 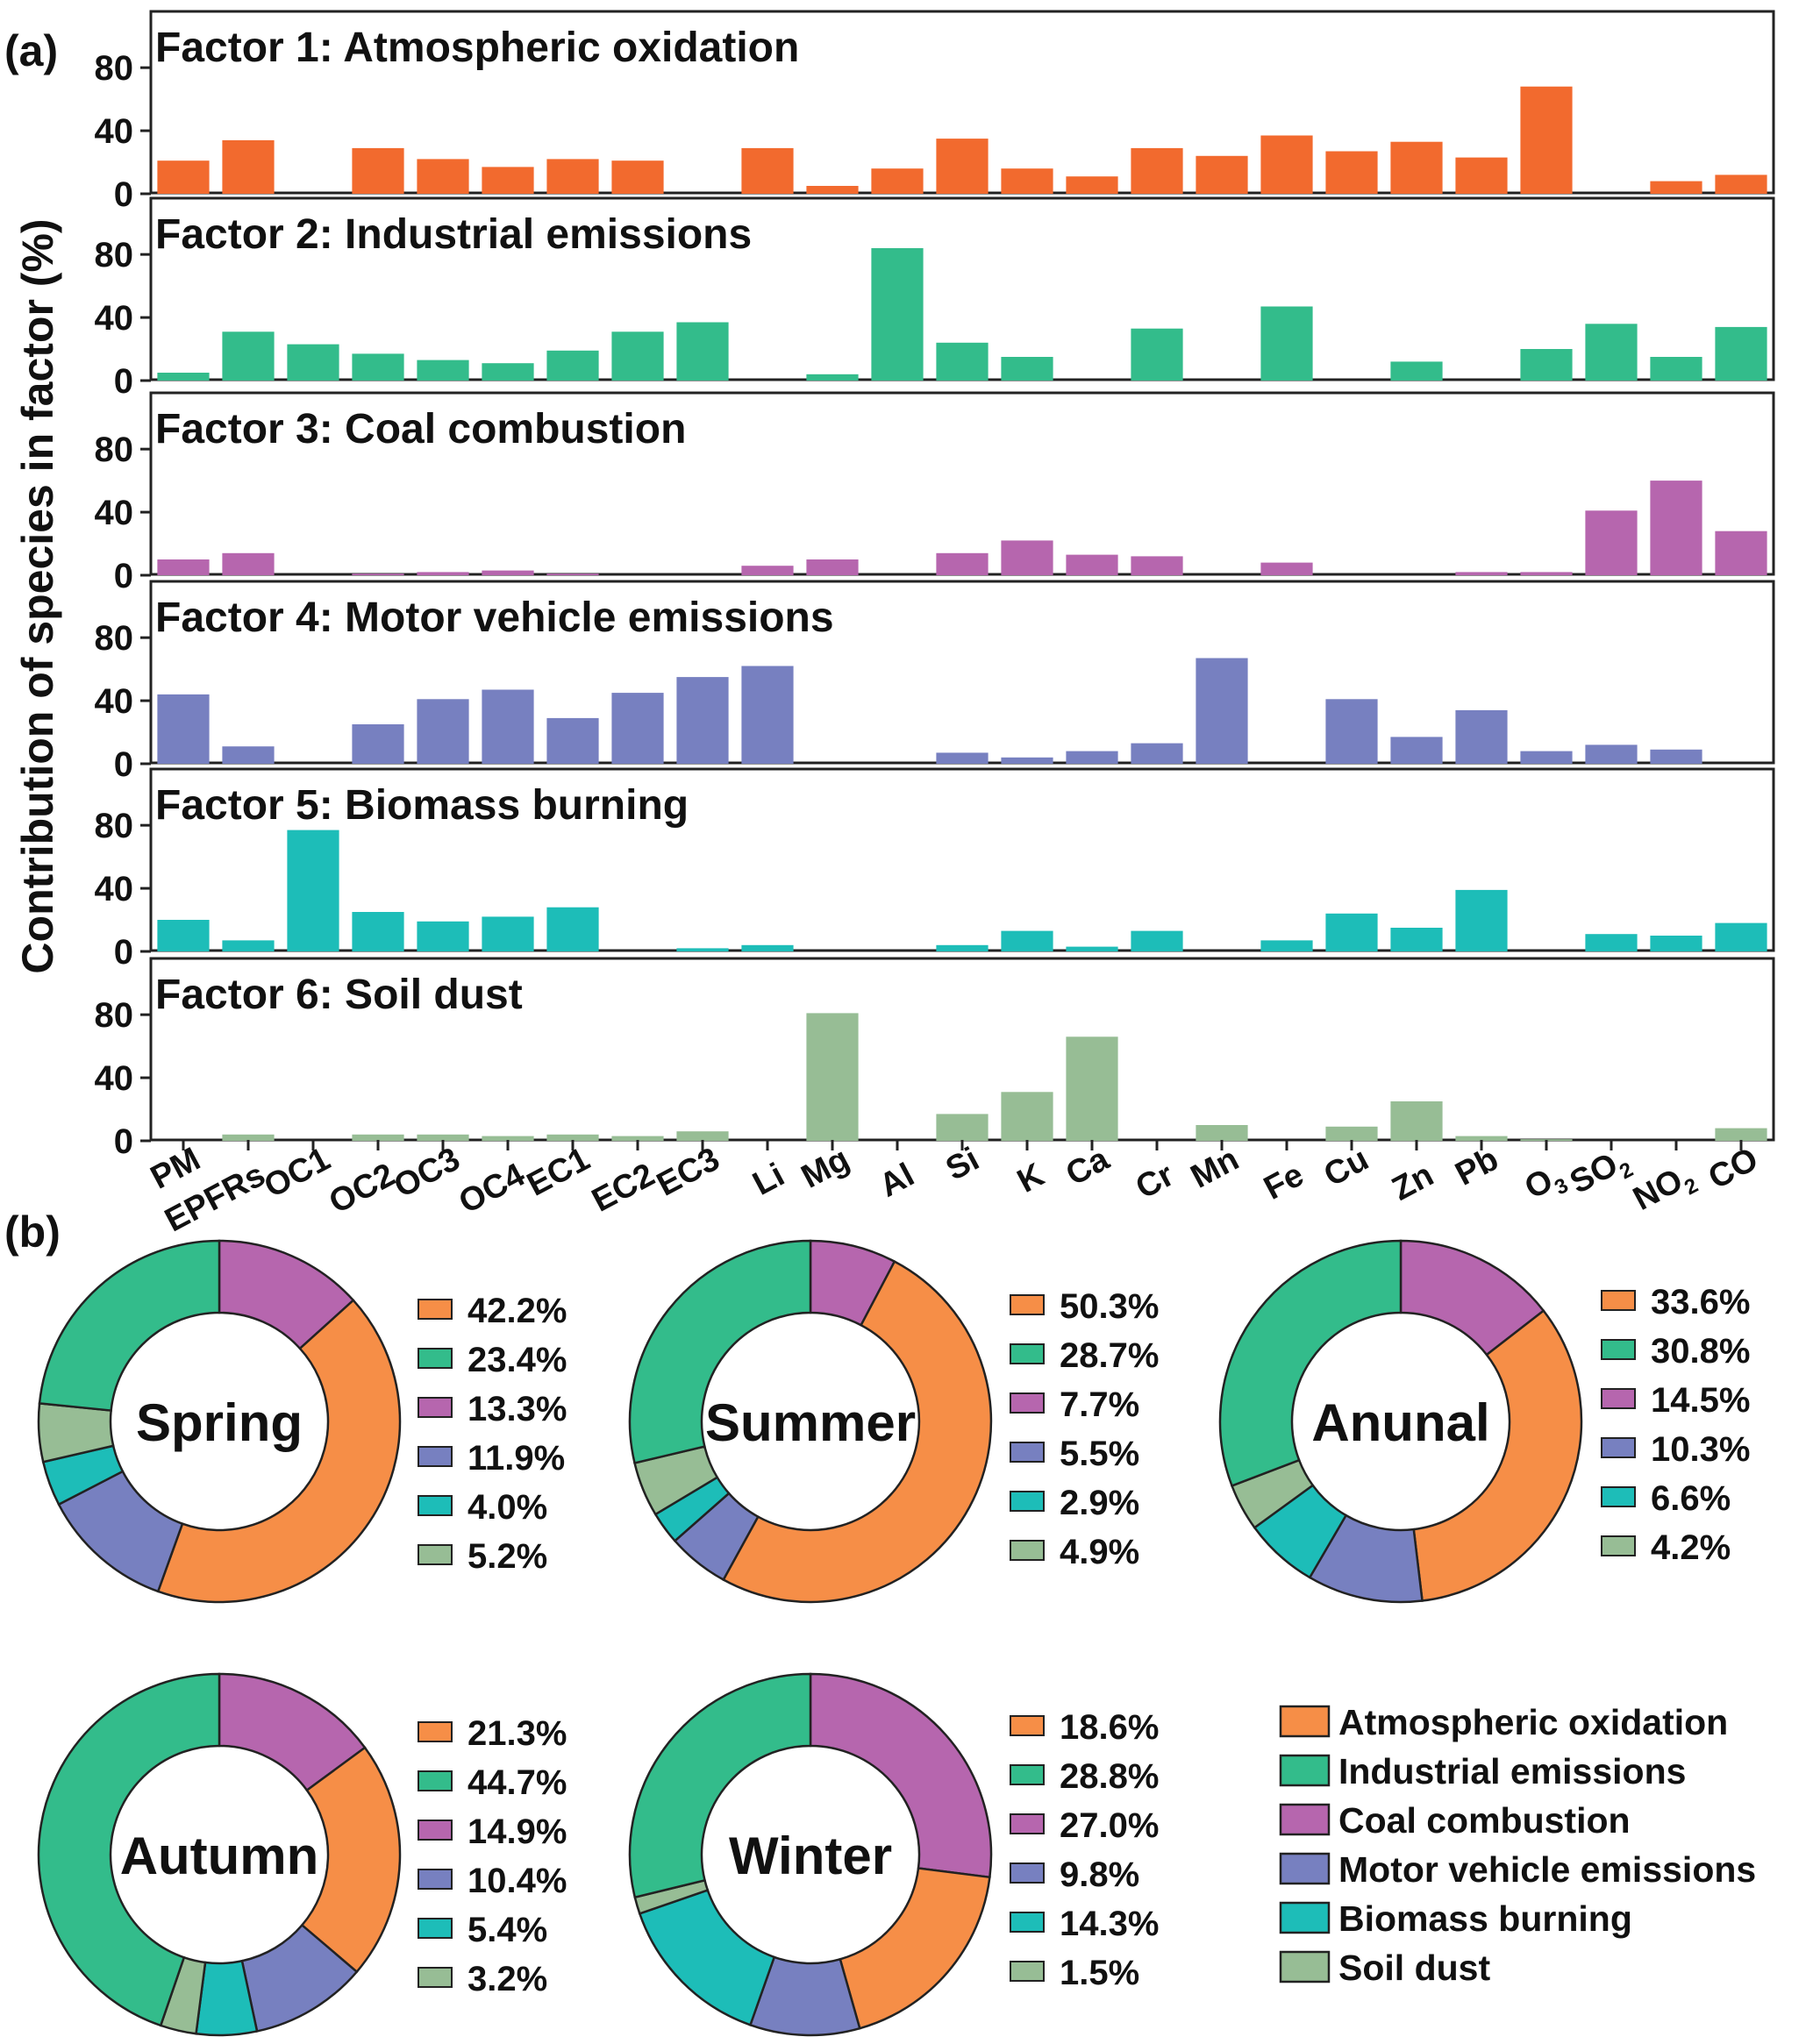 What do you see at coordinates (1099, 1552) in the screenshot?
I see `legend-value: 4.9%` at bounding box center [1099, 1552].